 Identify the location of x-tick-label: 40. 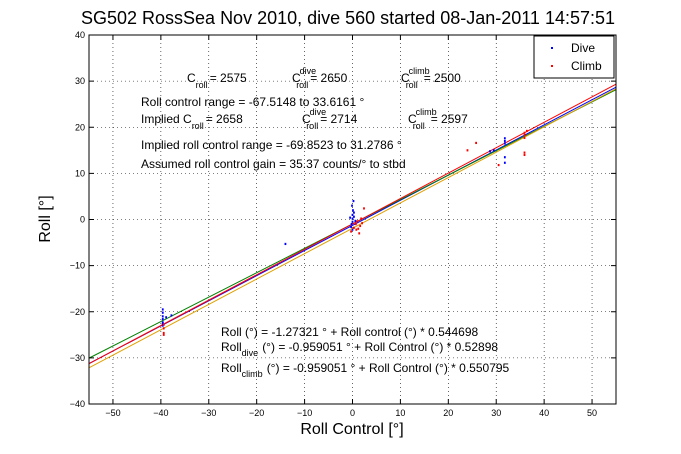
(544, 413).